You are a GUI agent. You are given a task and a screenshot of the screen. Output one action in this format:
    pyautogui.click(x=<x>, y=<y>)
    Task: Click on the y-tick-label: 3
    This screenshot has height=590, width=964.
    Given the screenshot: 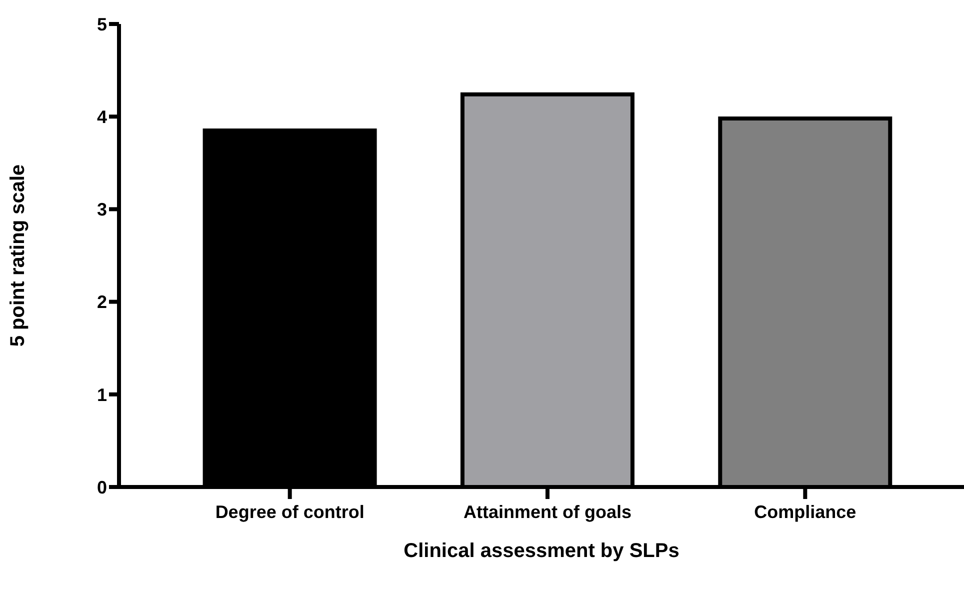 What is the action you would take?
    pyautogui.click(x=101, y=210)
    